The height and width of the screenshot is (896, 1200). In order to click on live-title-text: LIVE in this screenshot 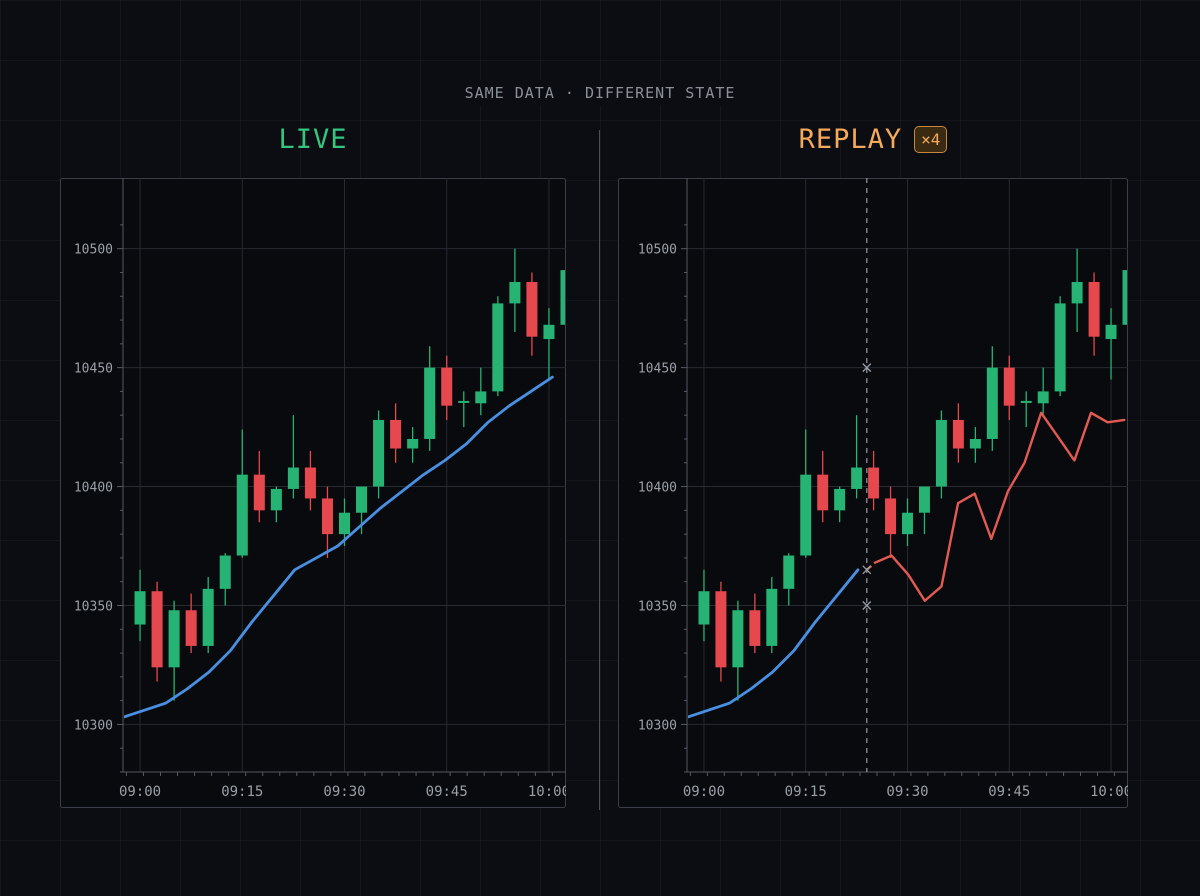, I will do `click(313, 139)`.